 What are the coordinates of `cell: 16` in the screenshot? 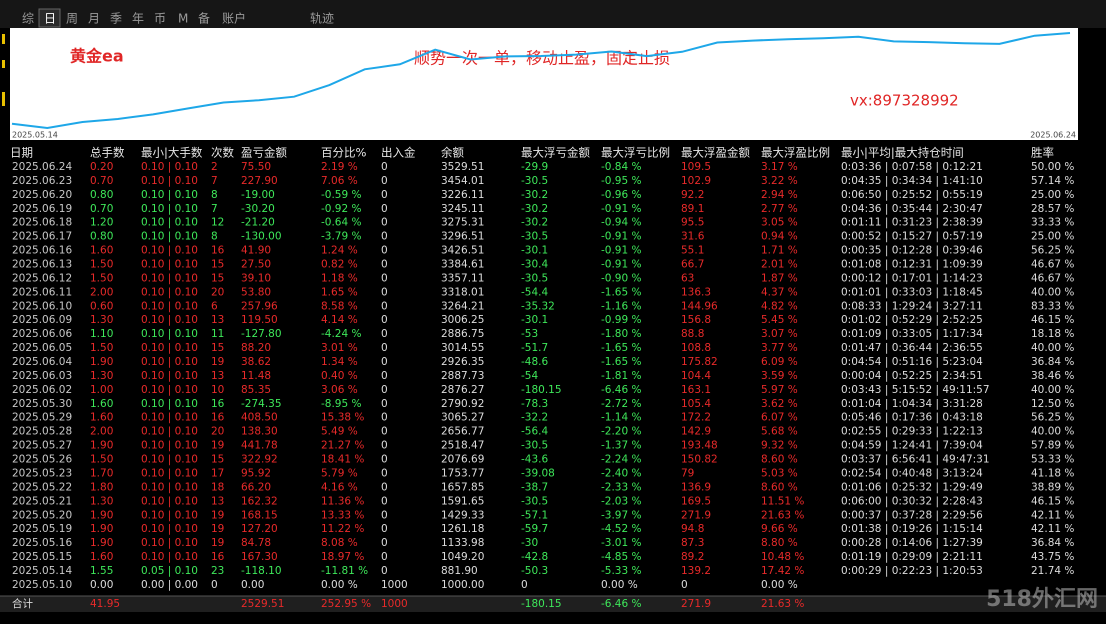 It's located at (218, 557).